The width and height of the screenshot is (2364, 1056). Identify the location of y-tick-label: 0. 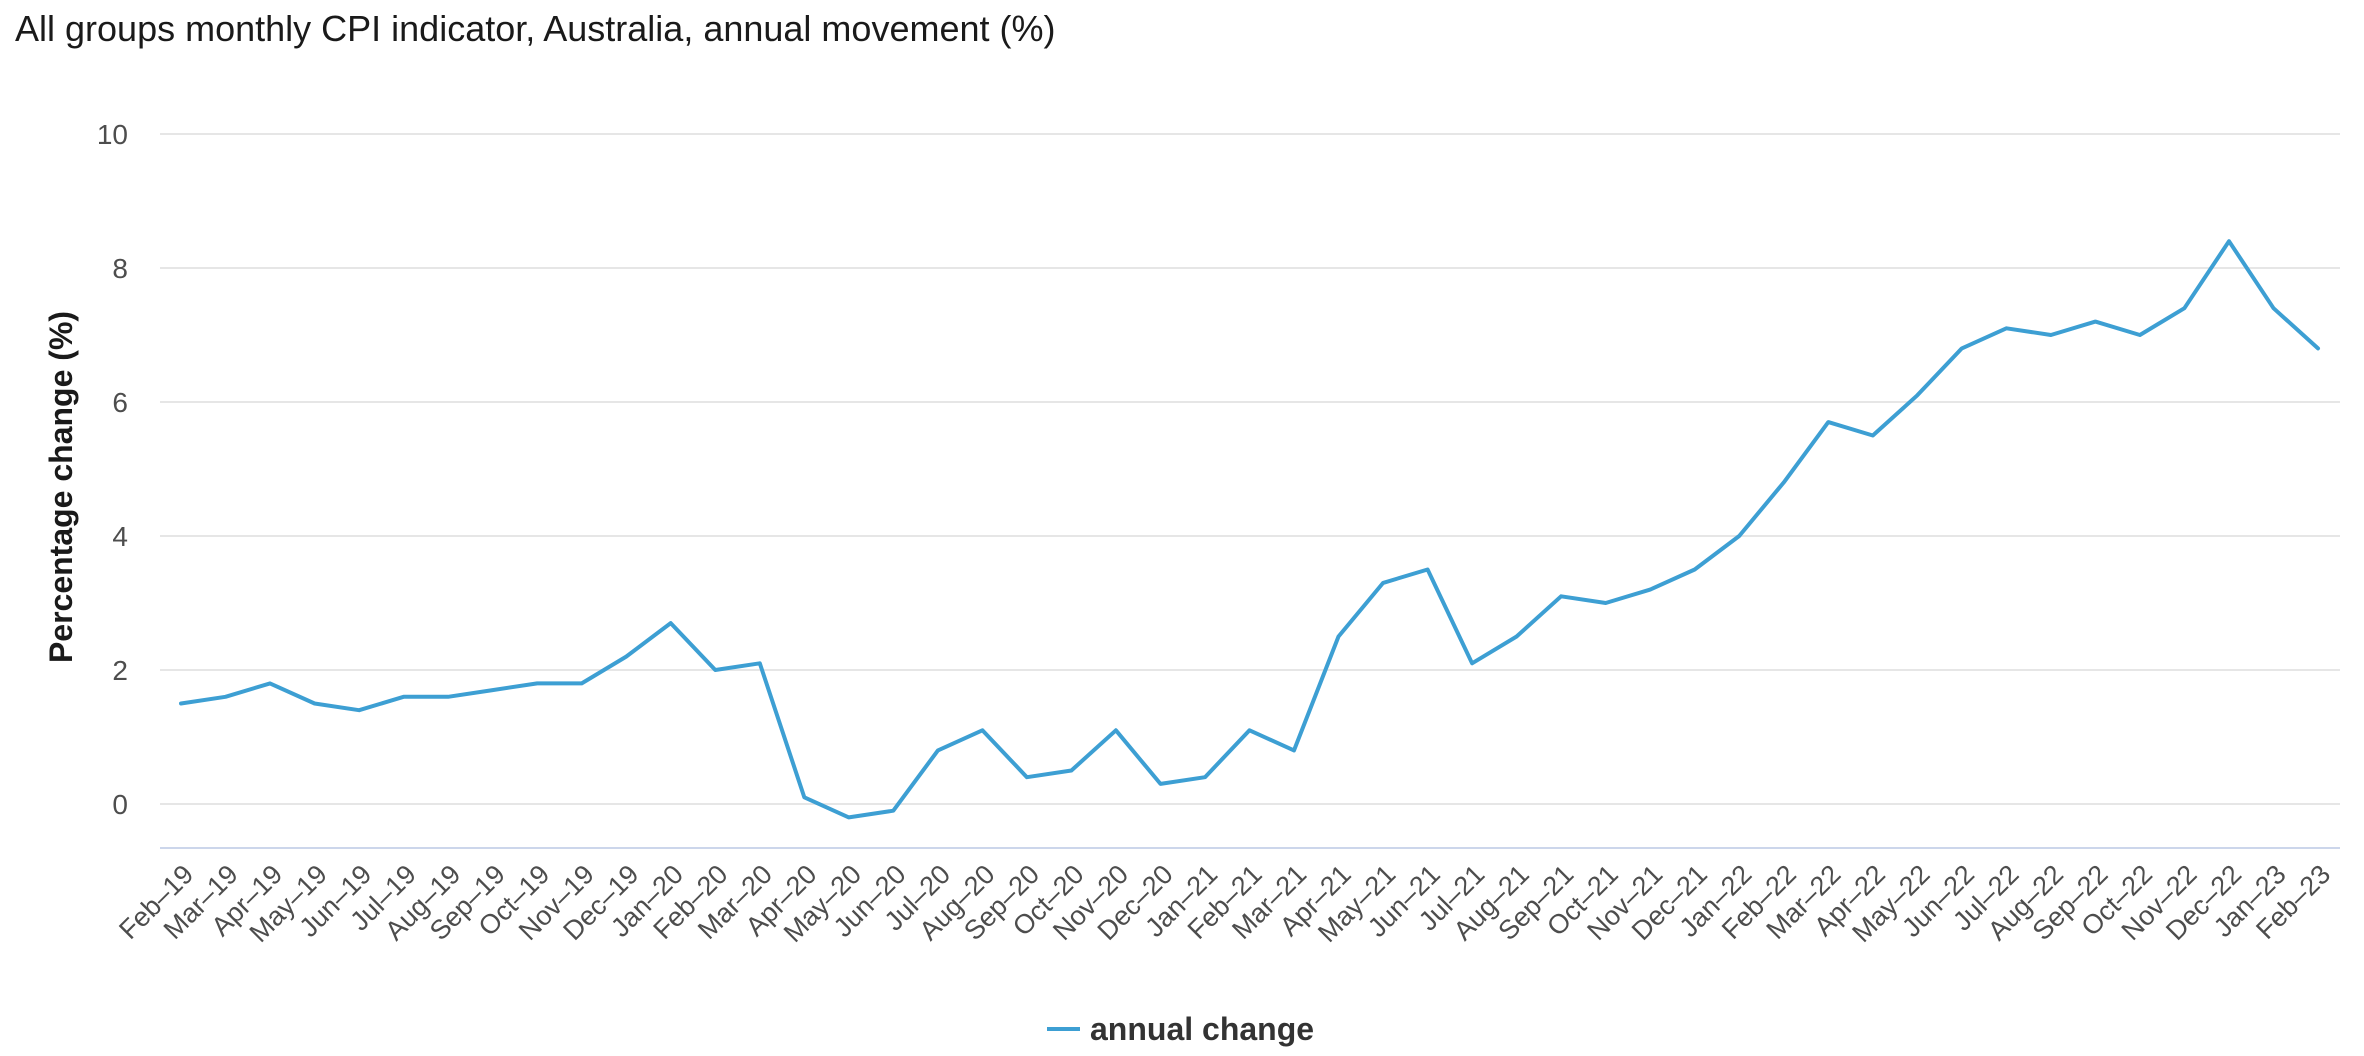
(120, 804).